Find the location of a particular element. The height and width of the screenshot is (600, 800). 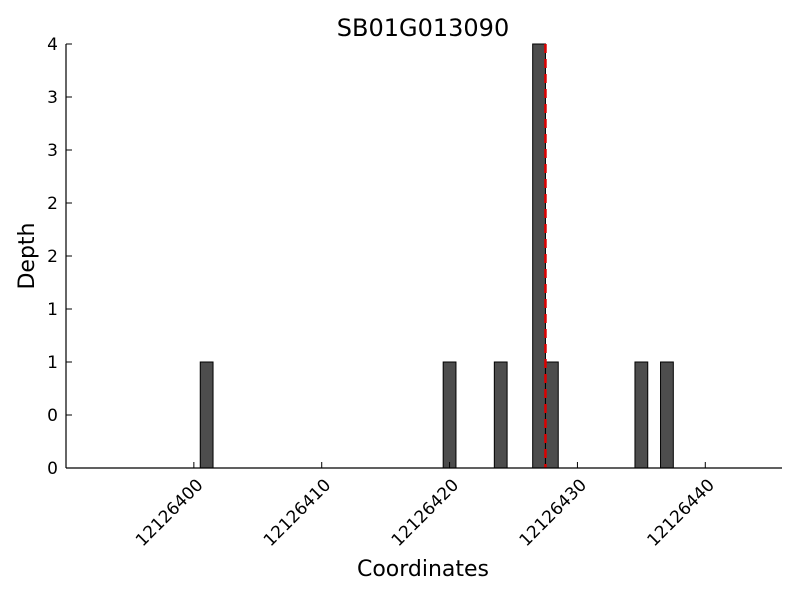

x-tick-label: 12126420 is located at coordinates (425, 512).